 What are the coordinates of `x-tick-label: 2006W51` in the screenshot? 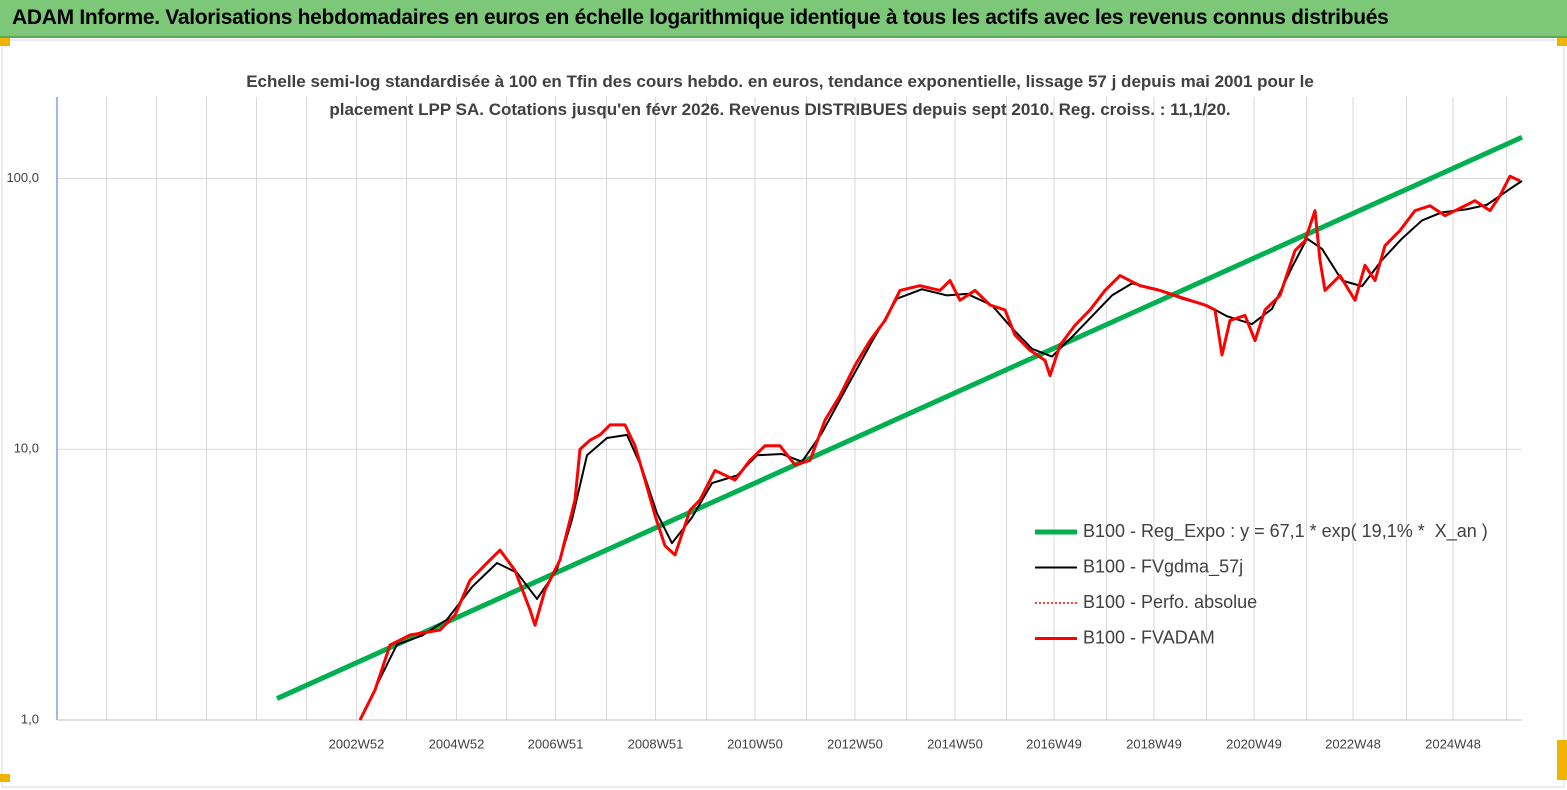 It's located at (556, 743).